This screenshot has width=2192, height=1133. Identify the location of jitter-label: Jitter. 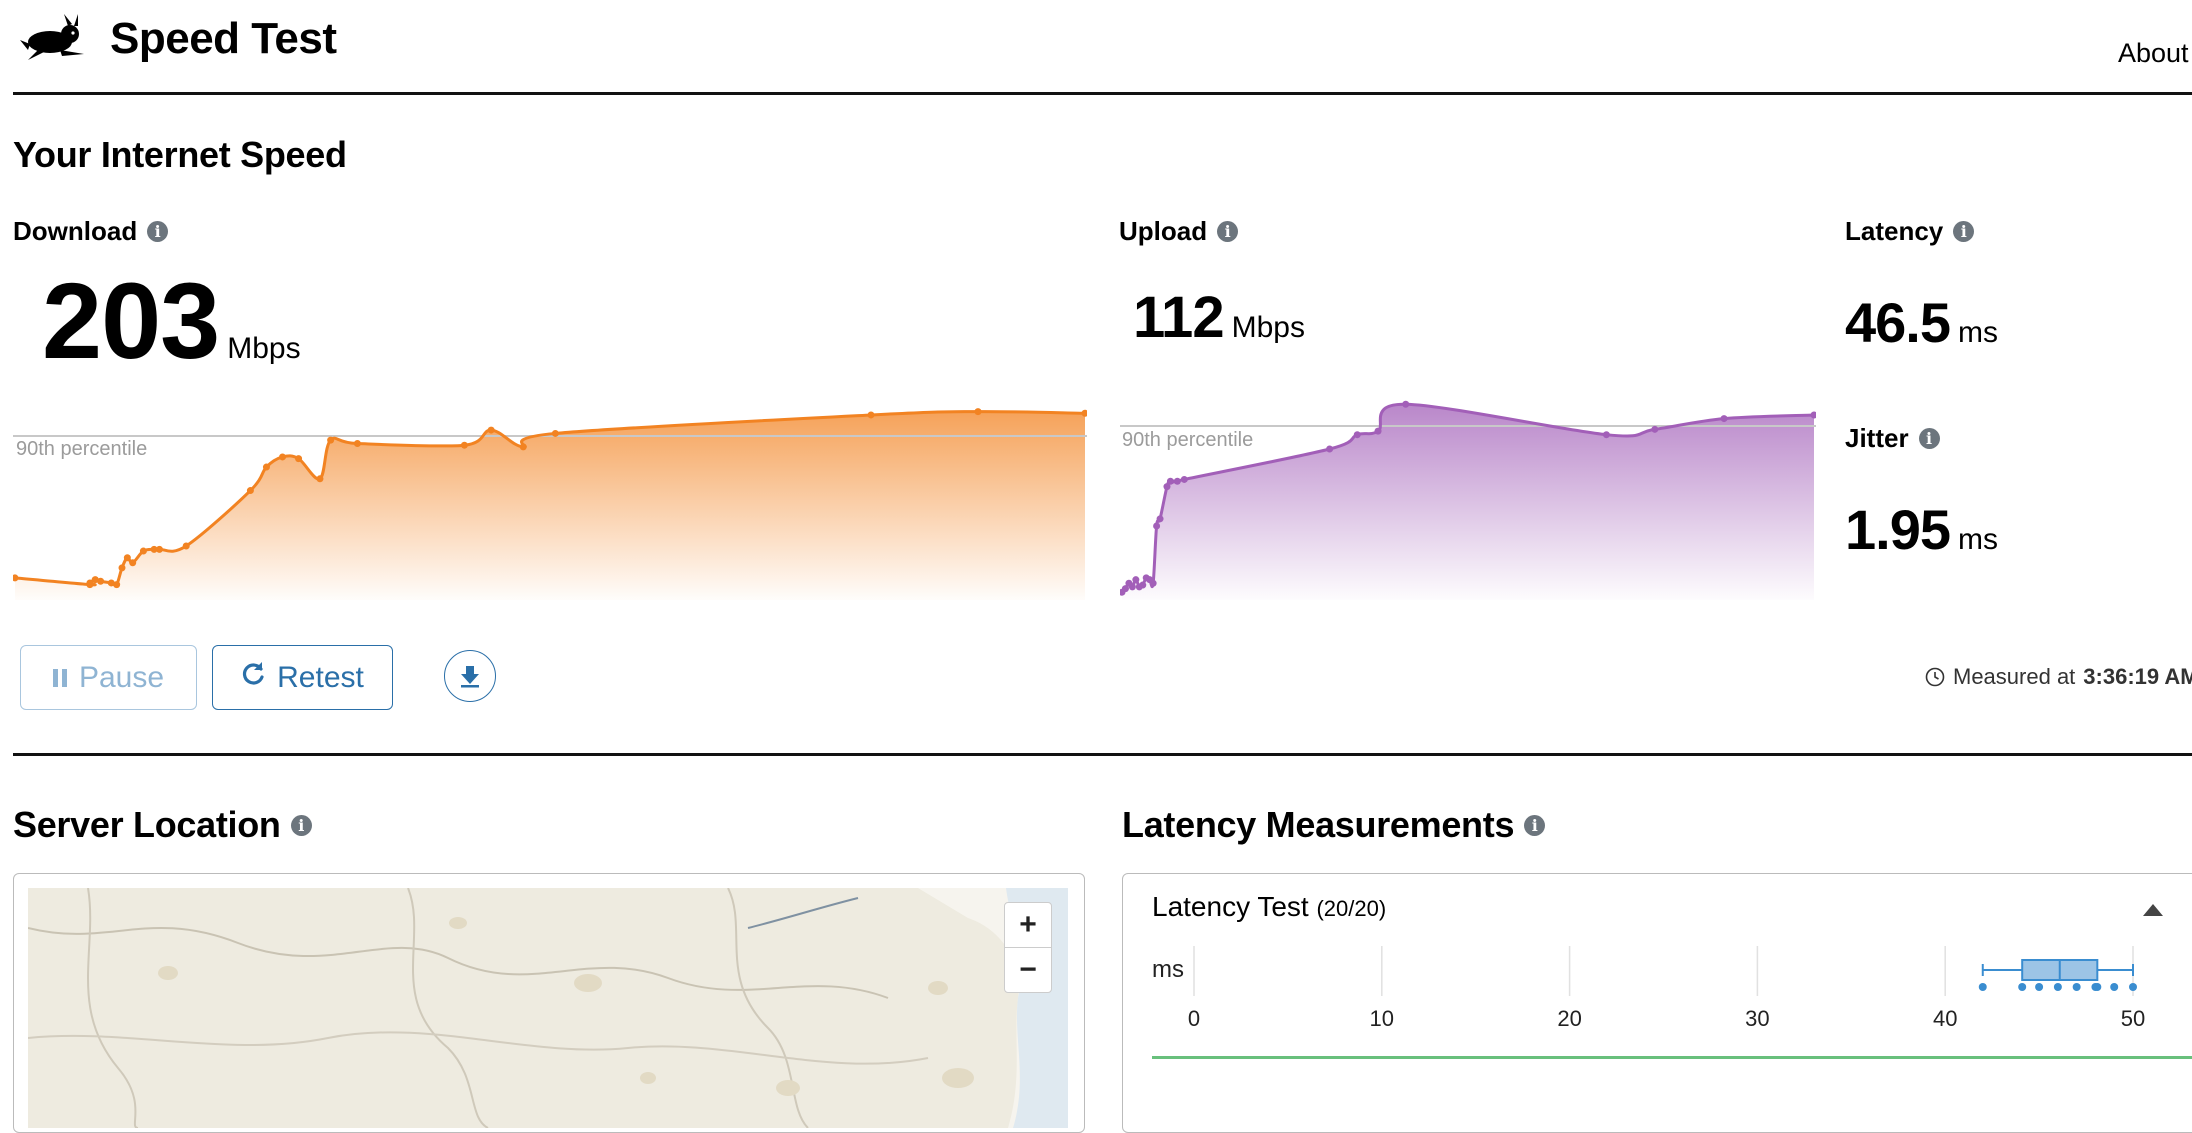
(1877, 438).